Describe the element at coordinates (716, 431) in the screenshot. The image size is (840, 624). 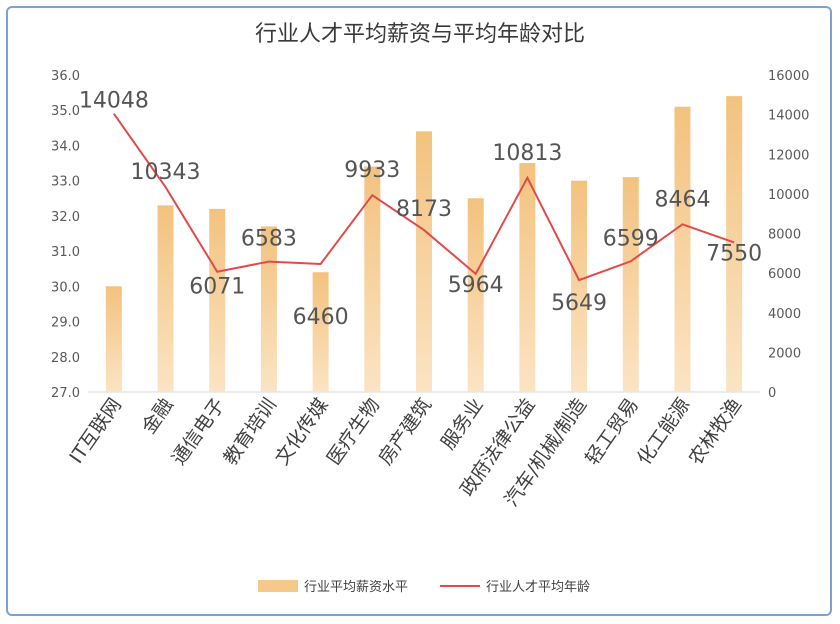
I see `x-category-label: 农林牧渔` at that location.